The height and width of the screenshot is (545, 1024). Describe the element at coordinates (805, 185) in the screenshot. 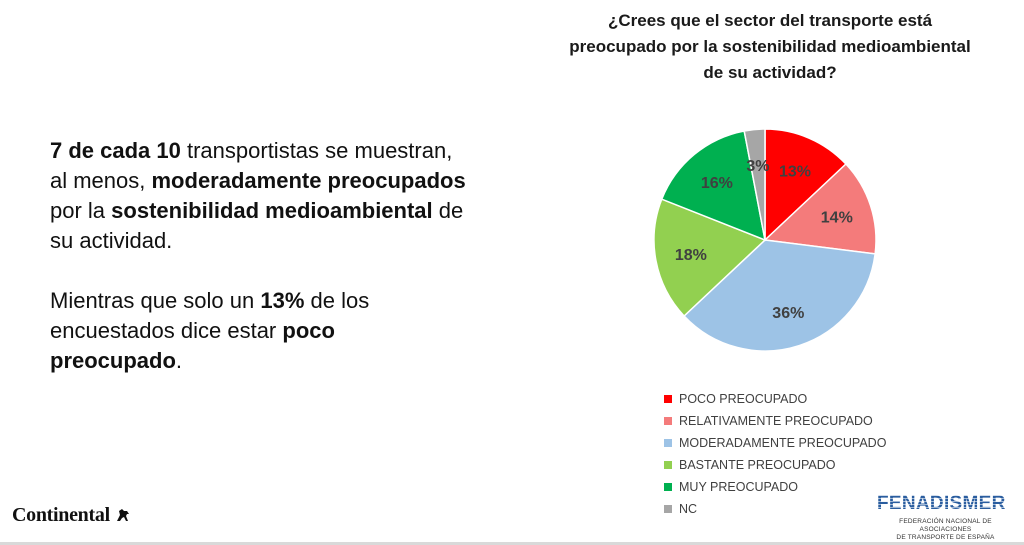

I see `pie-slice-poco-preocupado` at that location.